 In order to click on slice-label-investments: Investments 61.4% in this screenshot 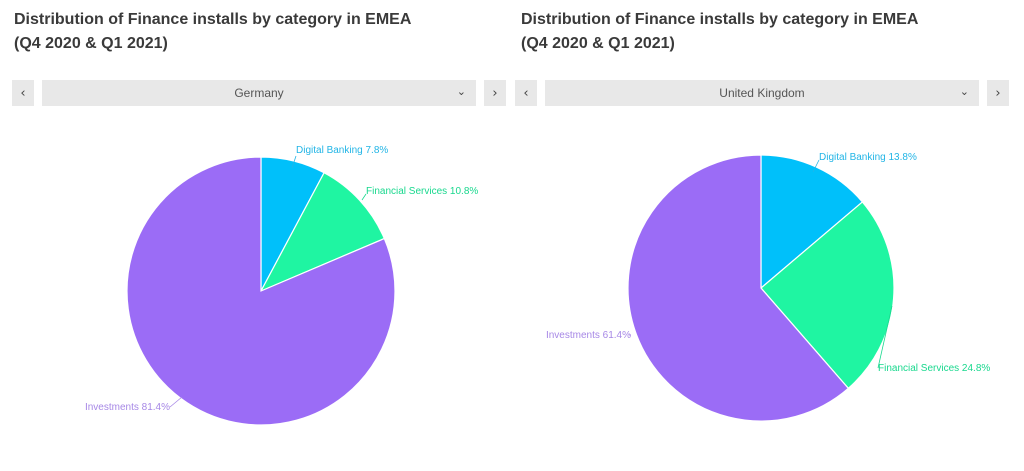, I will do `click(588, 335)`.